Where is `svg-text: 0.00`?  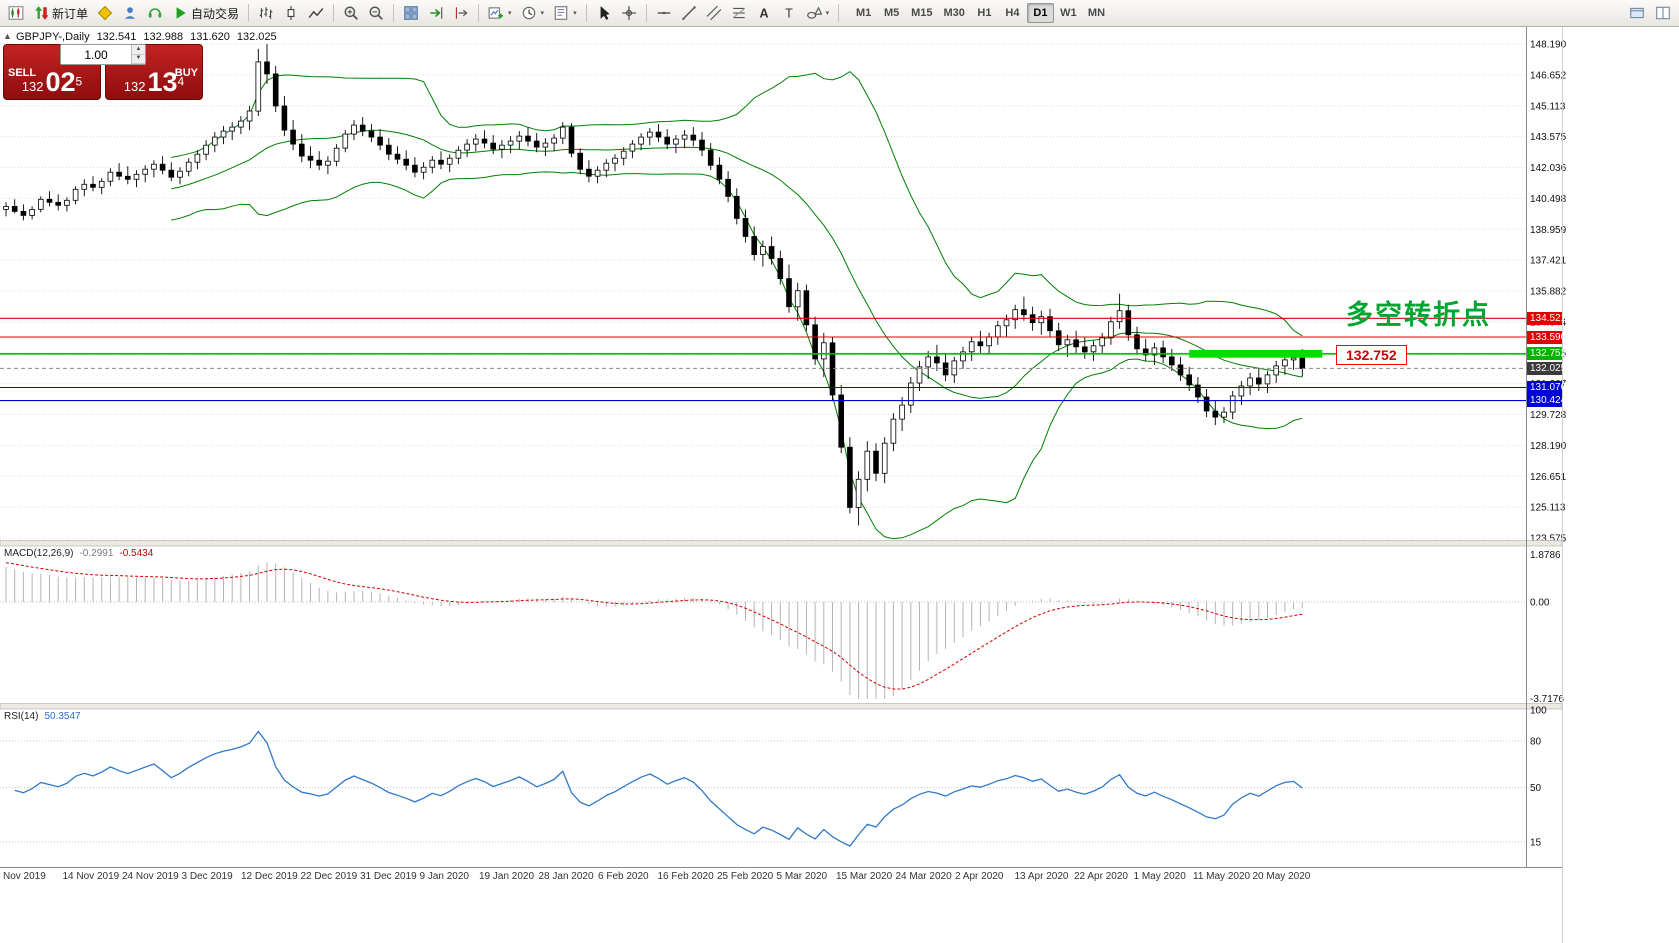
svg-text: 0.00 is located at coordinates (1540, 603).